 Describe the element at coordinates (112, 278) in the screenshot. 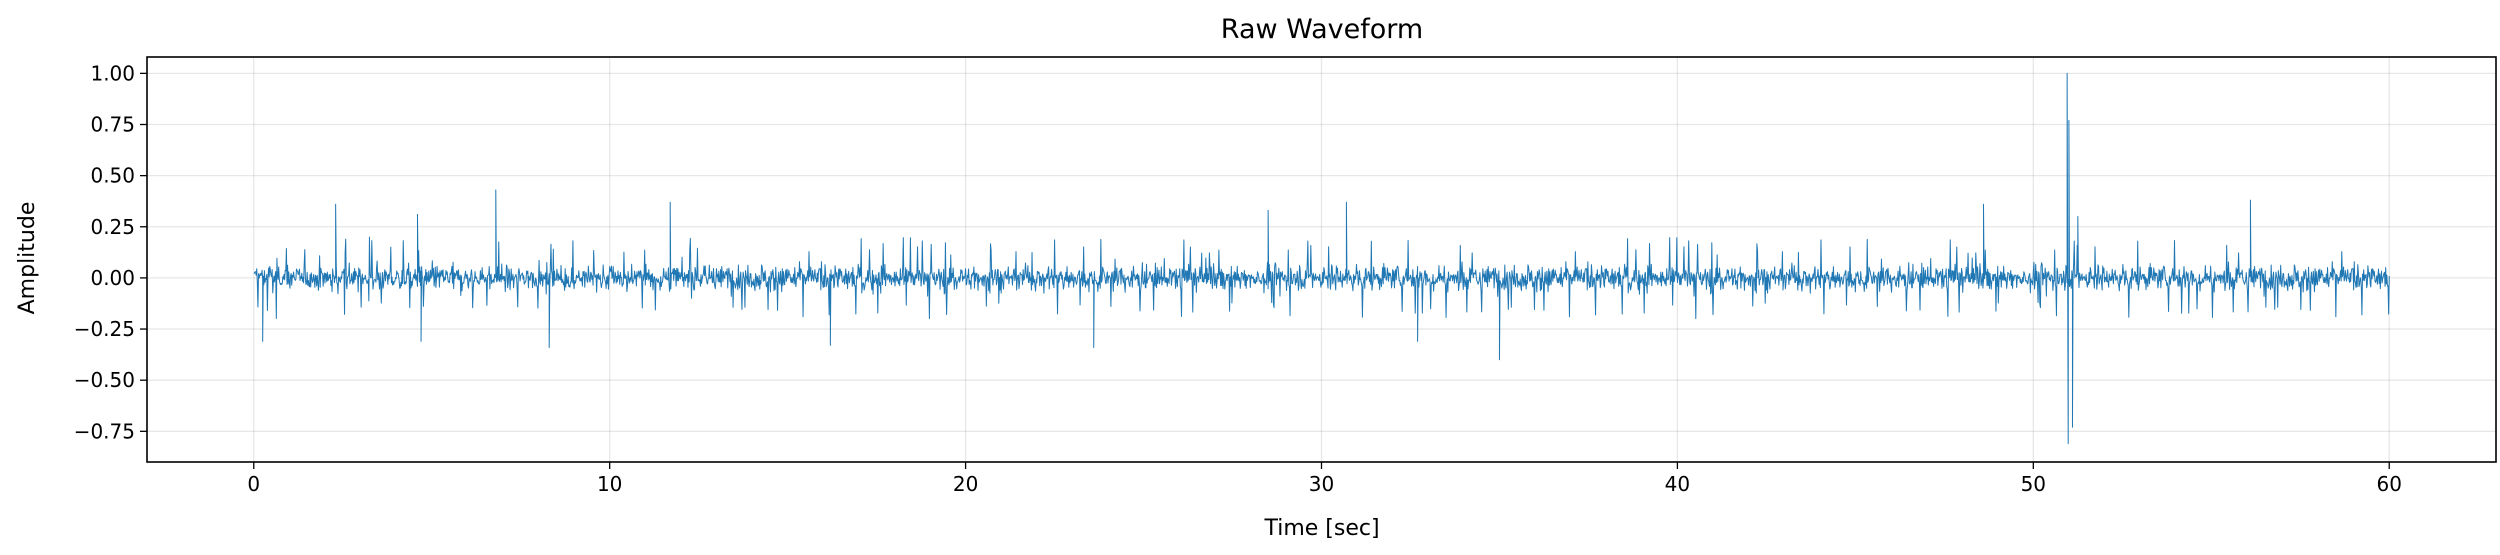

I see `y-tick-label: 0.00` at that location.